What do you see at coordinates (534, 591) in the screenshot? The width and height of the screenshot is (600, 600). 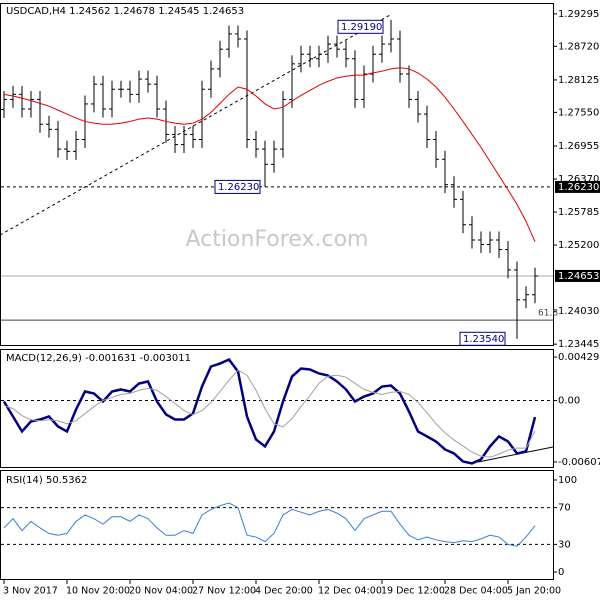 I see `x-tick-label: 5 Jan 20:00` at bounding box center [534, 591].